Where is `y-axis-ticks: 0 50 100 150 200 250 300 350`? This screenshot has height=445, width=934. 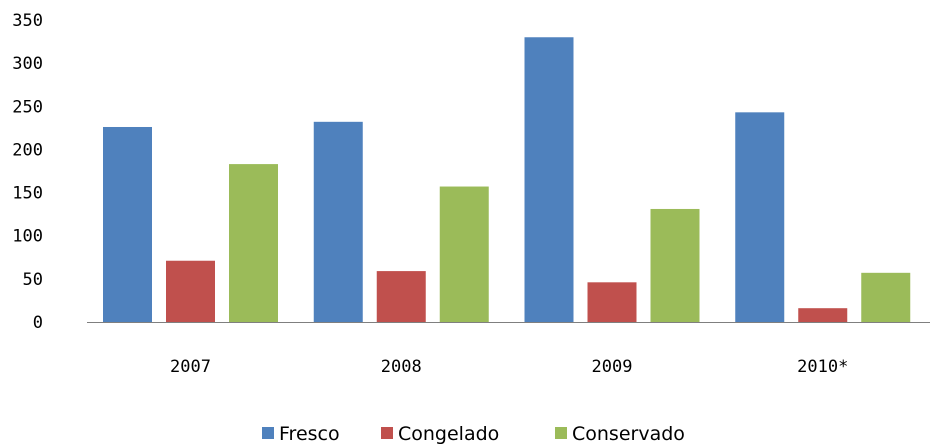 y-axis-ticks: 0 50 100 150 200 250 300 350 is located at coordinates (27, 172).